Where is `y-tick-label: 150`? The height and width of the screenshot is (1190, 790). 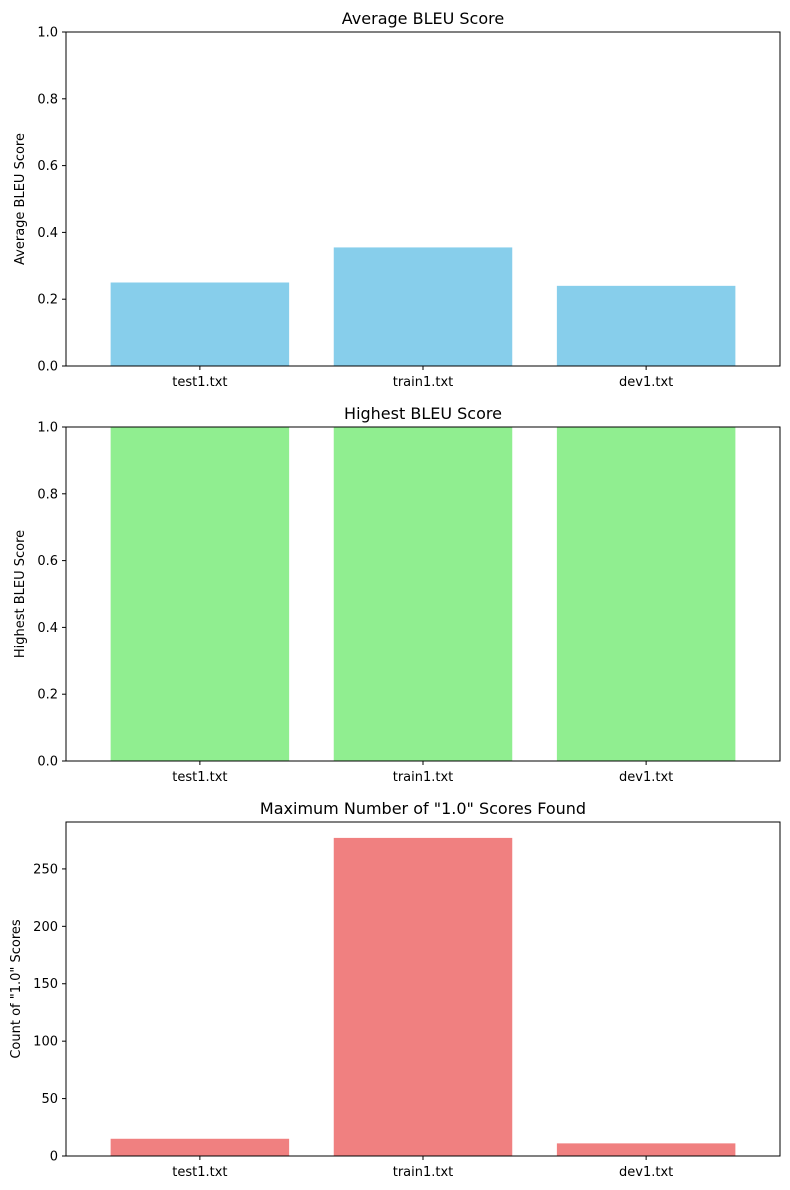 y-tick-label: 150 is located at coordinates (45, 984).